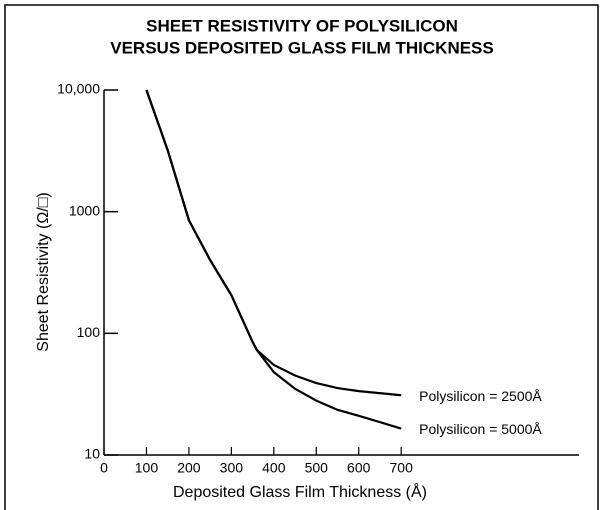 Image resolution: width=604 pixels, height=510 pixels. What do you see at coordinates (104, 468) in the screenshot?
I see `x-tick-label: 0` at bounding box center [104, 468].